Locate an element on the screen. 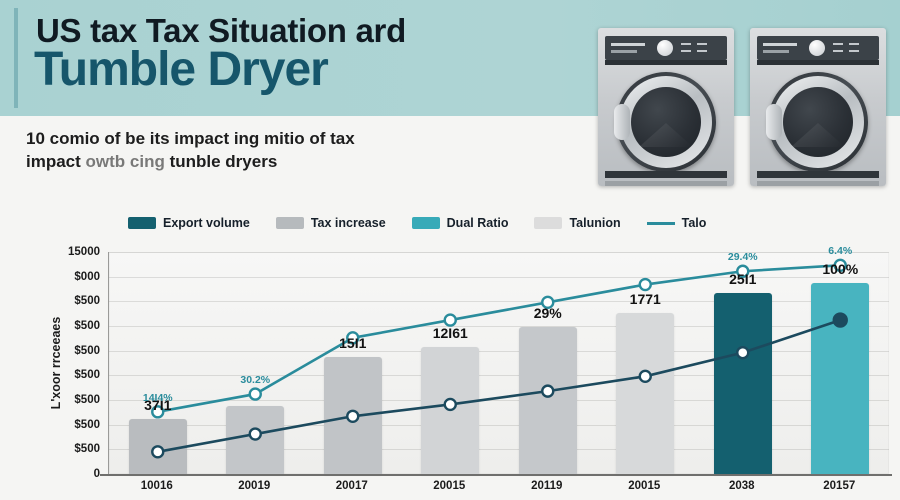 This screenshot has width=900, height=500. dryer-illustration-group is located at coordinates (743, 109).